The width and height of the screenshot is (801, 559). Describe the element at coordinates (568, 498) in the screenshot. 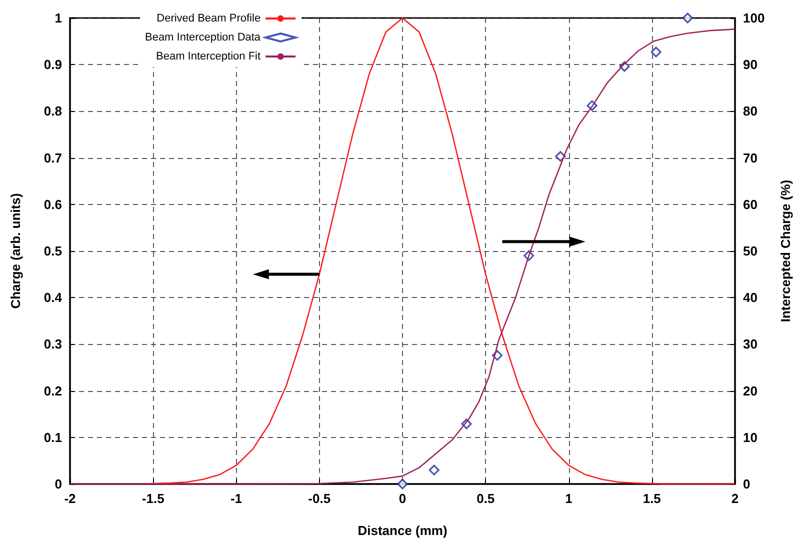

I see `x-tick-label: 1` at that location.